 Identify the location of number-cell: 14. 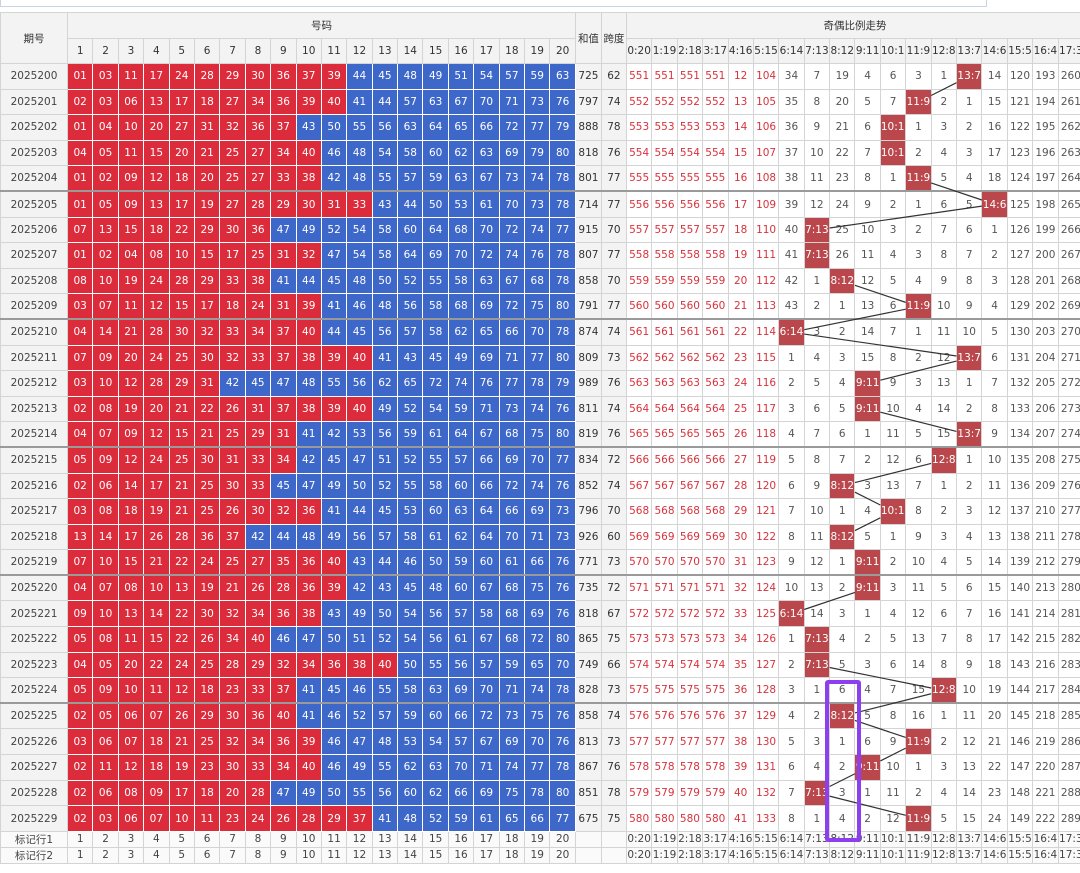
(131, 486).